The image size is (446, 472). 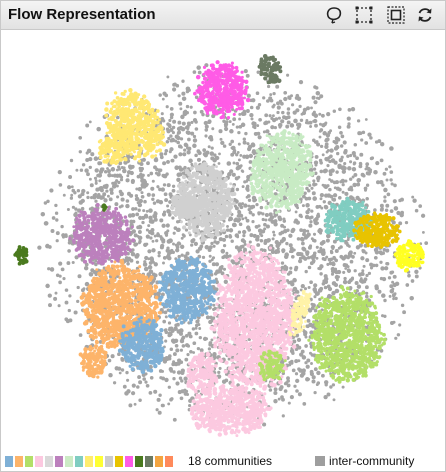 What do you see at coordinates (203, 202) in the screenshot?
I see `lightgray-community` at bounding box center [203, 202].